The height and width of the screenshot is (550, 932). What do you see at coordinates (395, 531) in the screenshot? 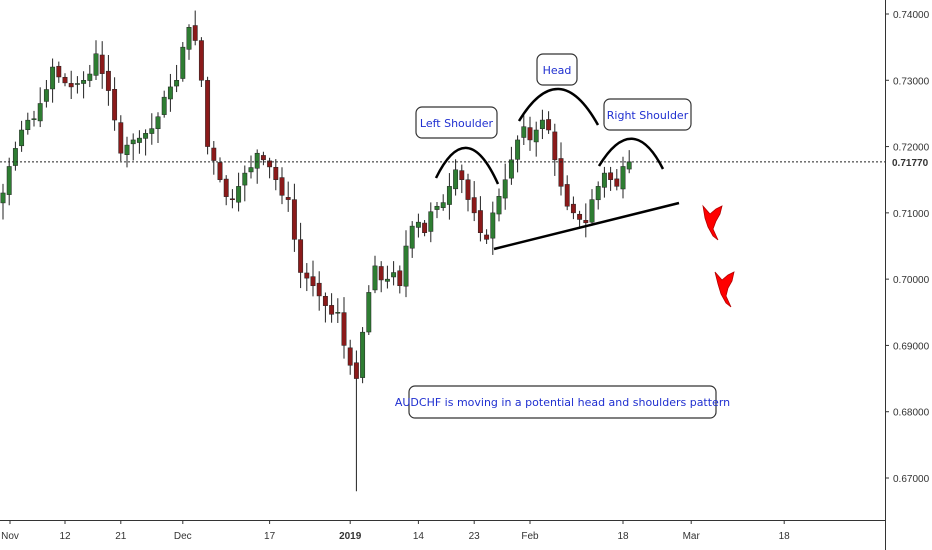
I see `time-axis: Nov 12 21 Dec 17 2019 14 23 Feb 18 Mar 18` at bounding box center [395, 531].